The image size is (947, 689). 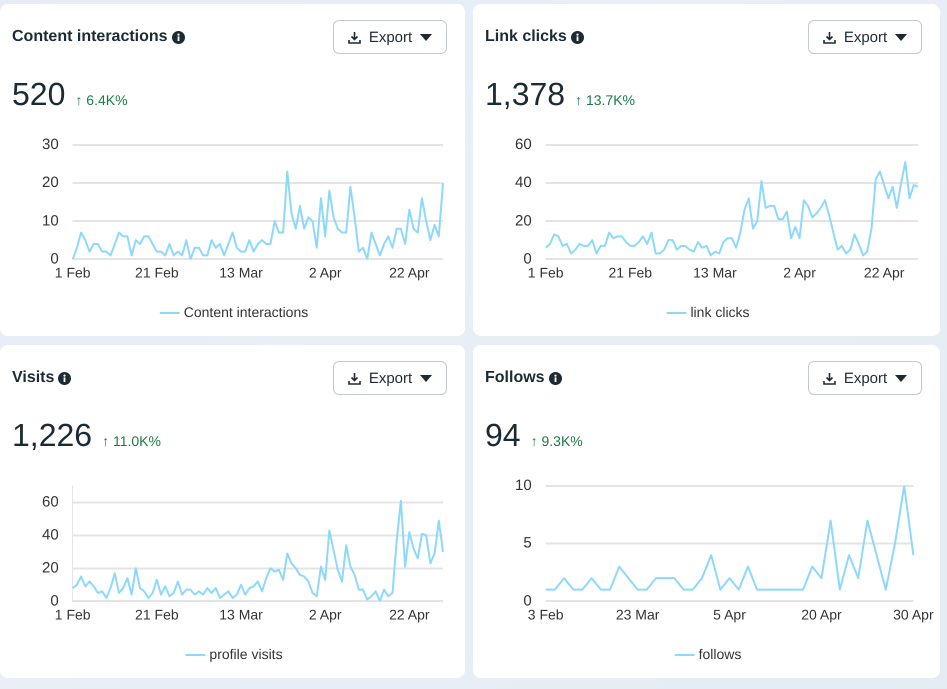 What do you see at coordinates (515, 378) in the screenshot?
I see `chart-title: Follows` at bounding box center [515, 378].